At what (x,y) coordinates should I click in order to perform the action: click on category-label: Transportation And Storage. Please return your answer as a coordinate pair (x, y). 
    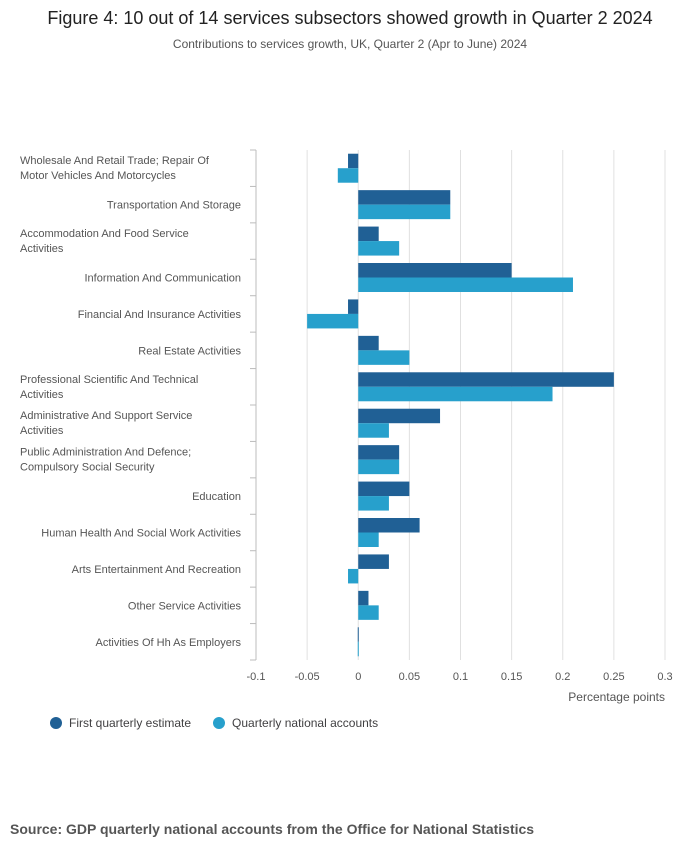
    Looking at the image, I should click on (174, 206).